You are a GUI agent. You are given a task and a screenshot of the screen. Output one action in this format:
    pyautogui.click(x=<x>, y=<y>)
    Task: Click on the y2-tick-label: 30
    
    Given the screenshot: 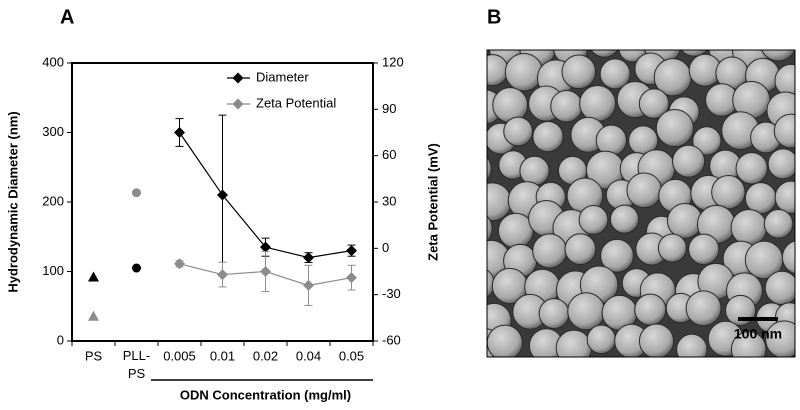 What is the action you would take?
    pyautogui.click(x=389, y=200)
    